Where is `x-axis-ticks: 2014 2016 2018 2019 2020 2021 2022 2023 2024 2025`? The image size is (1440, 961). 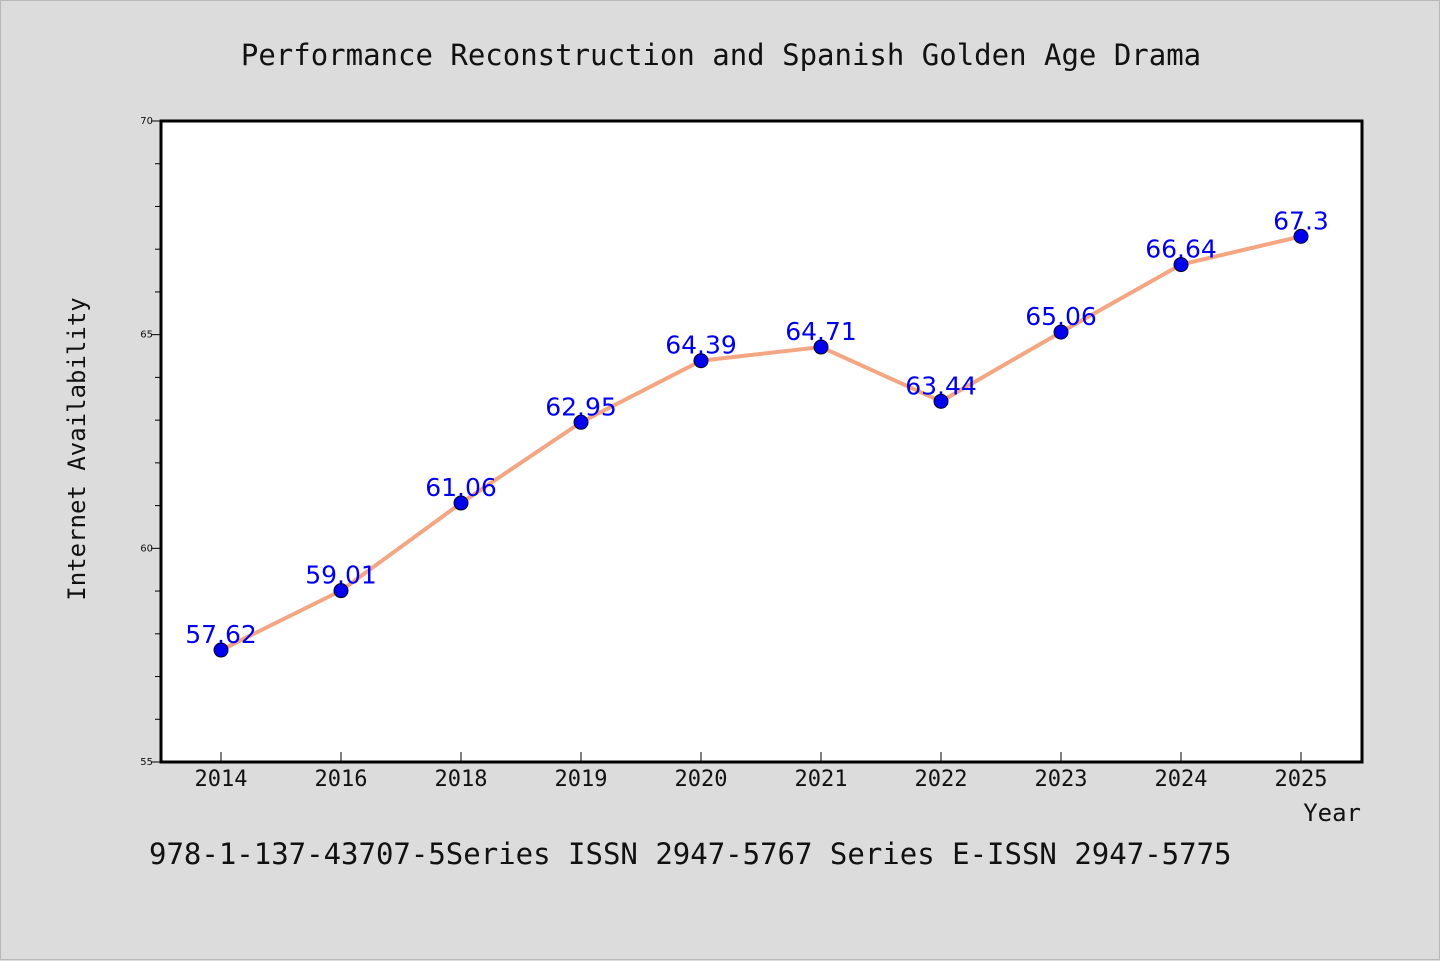
x-axis-ticks: 2014 2016 2018 2019 2020 2021 2022 2023 2024 2025 is located at coordinates (761, 772).